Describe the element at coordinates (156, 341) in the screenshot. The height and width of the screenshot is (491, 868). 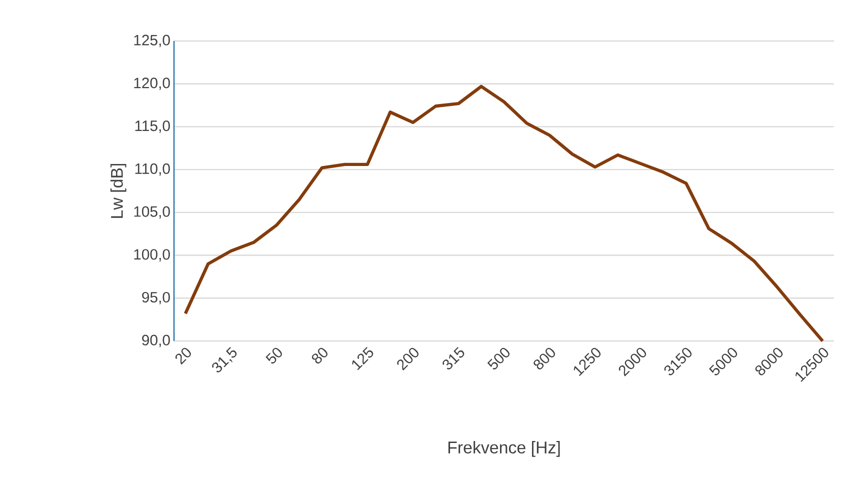
I see `y-tick-label: 90,0` at that location.